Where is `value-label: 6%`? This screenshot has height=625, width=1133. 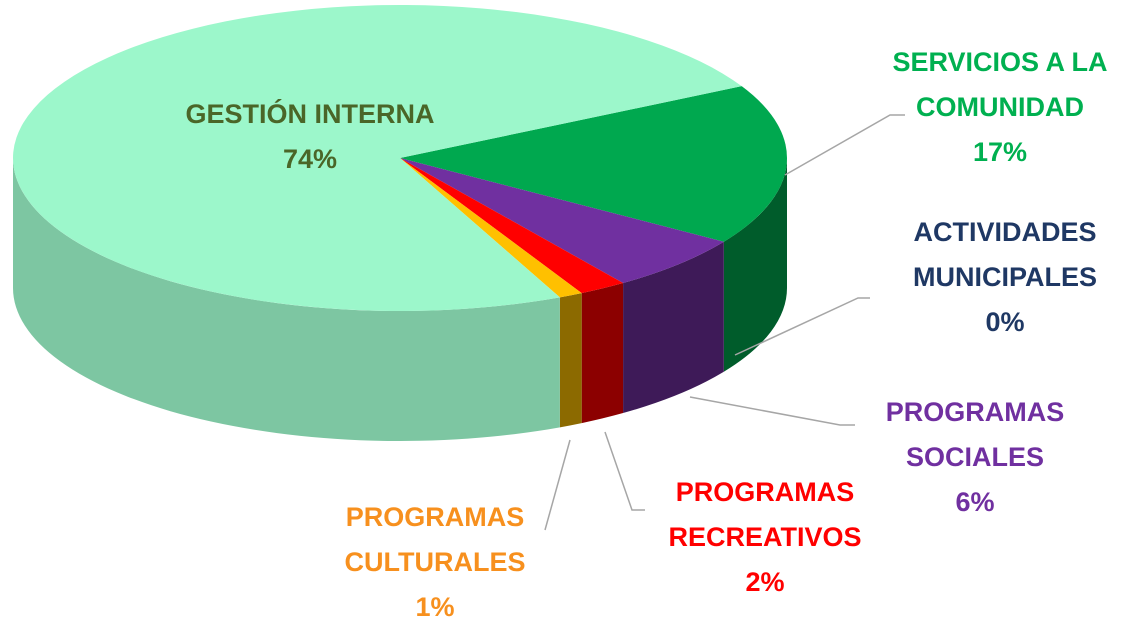
value-label: 6% is located at coordinates (975, 502).